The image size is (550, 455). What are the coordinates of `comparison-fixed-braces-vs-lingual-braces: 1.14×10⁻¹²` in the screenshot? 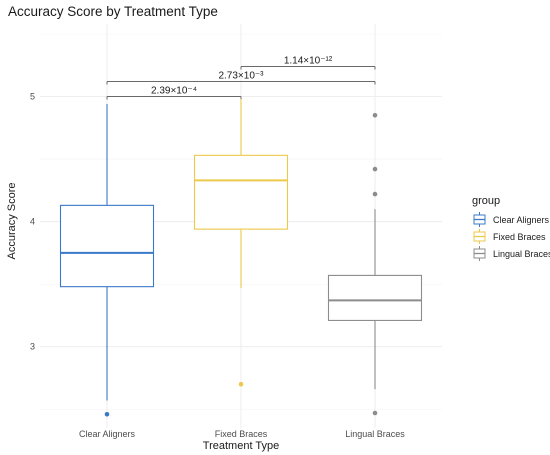 It's located at (308, 63).